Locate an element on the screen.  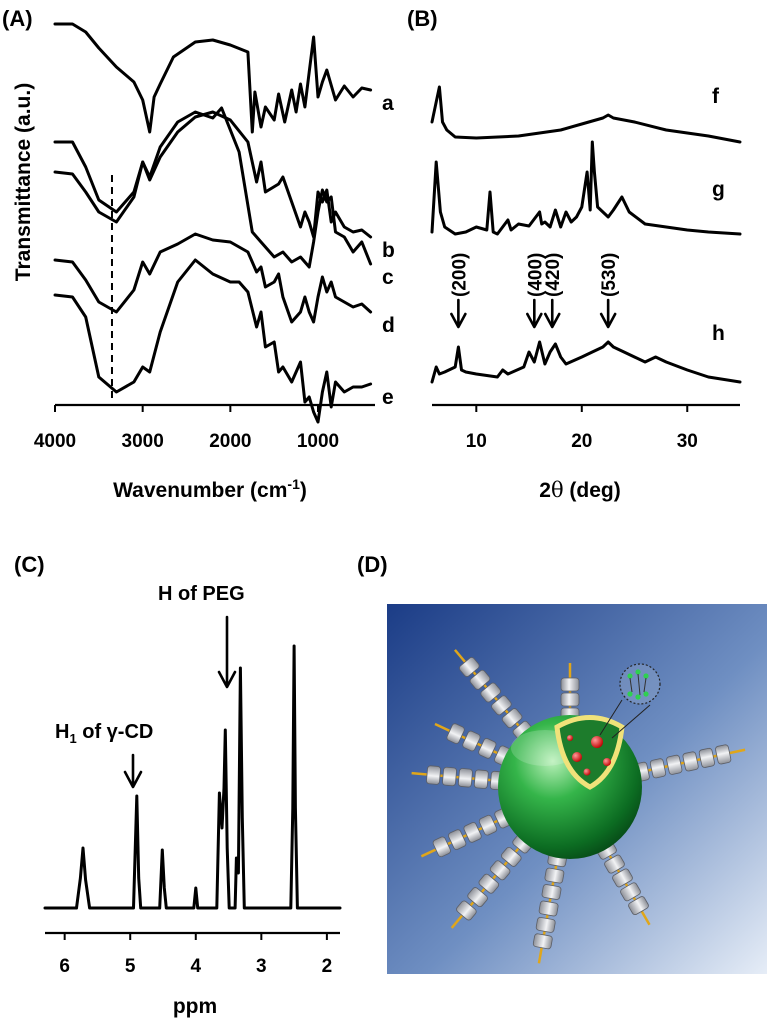
ftir-trace-e is located at coordinates (213, 341).